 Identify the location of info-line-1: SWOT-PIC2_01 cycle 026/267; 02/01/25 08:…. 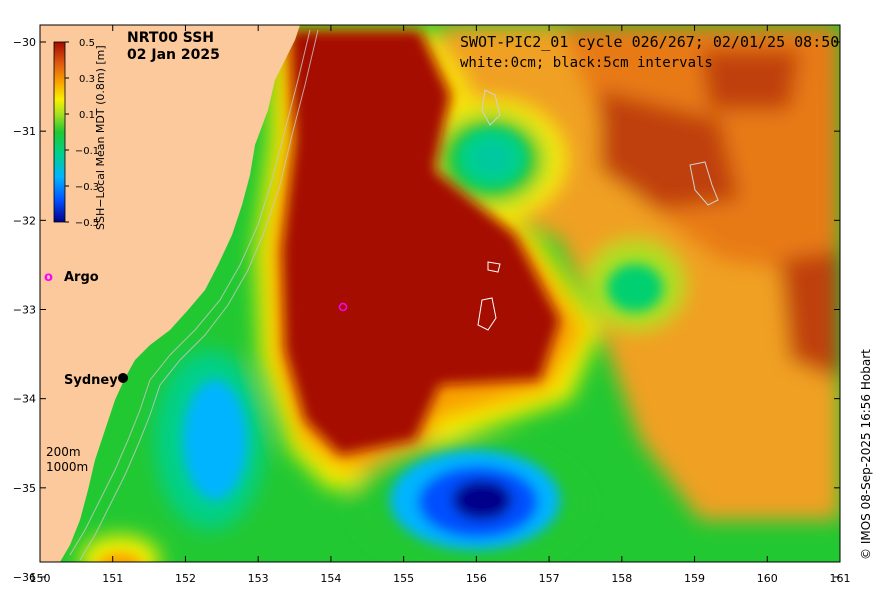
(649, 42).